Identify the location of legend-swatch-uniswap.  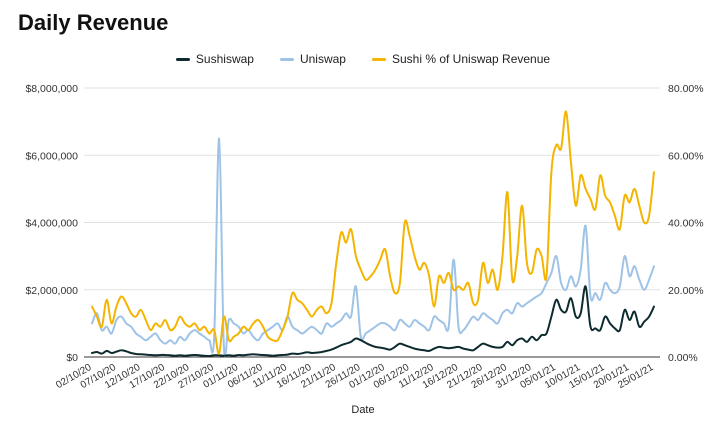
(286, 59).